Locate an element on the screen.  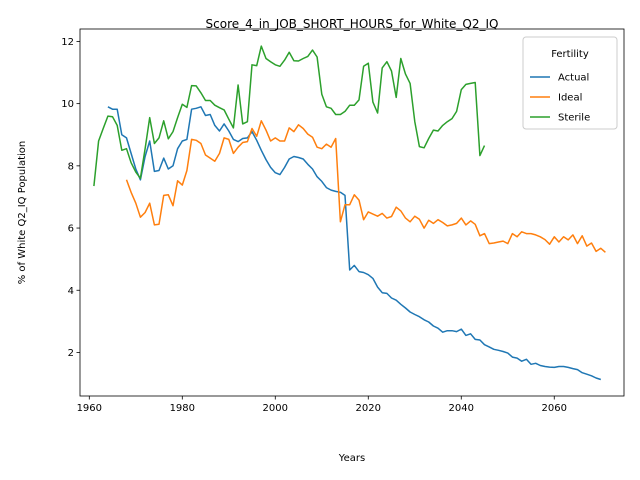
legend: Fertility Actual Ideal Sterile is located at coordinates (570, 83).